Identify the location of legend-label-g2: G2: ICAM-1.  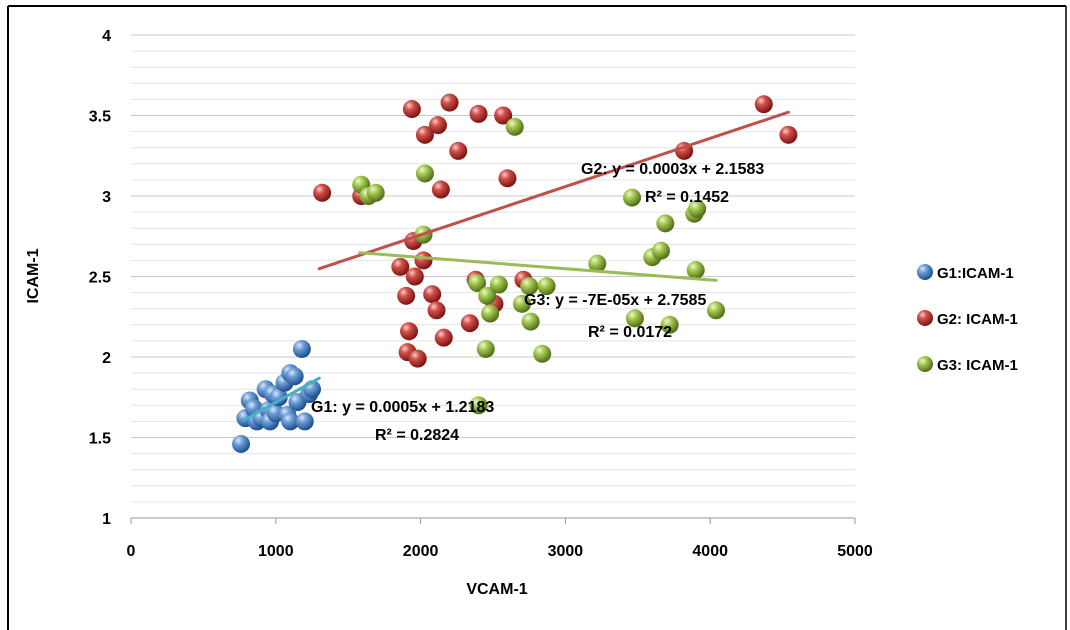
(977, 319).